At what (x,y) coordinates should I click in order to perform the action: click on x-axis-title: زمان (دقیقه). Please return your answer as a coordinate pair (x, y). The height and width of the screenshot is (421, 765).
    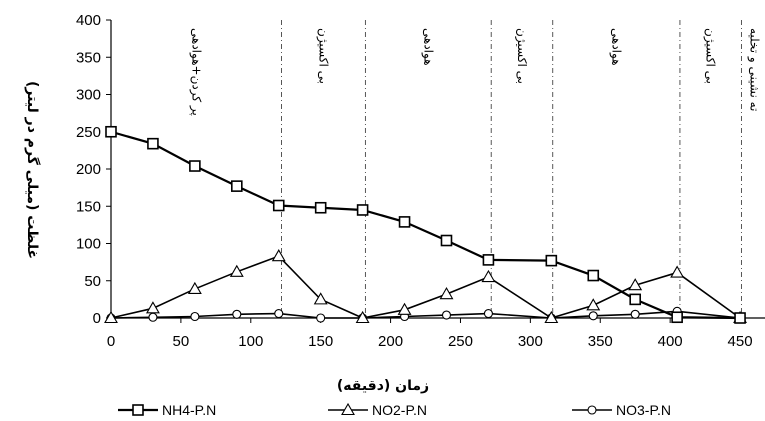
    Looking at the image, I should click on (383, 386).